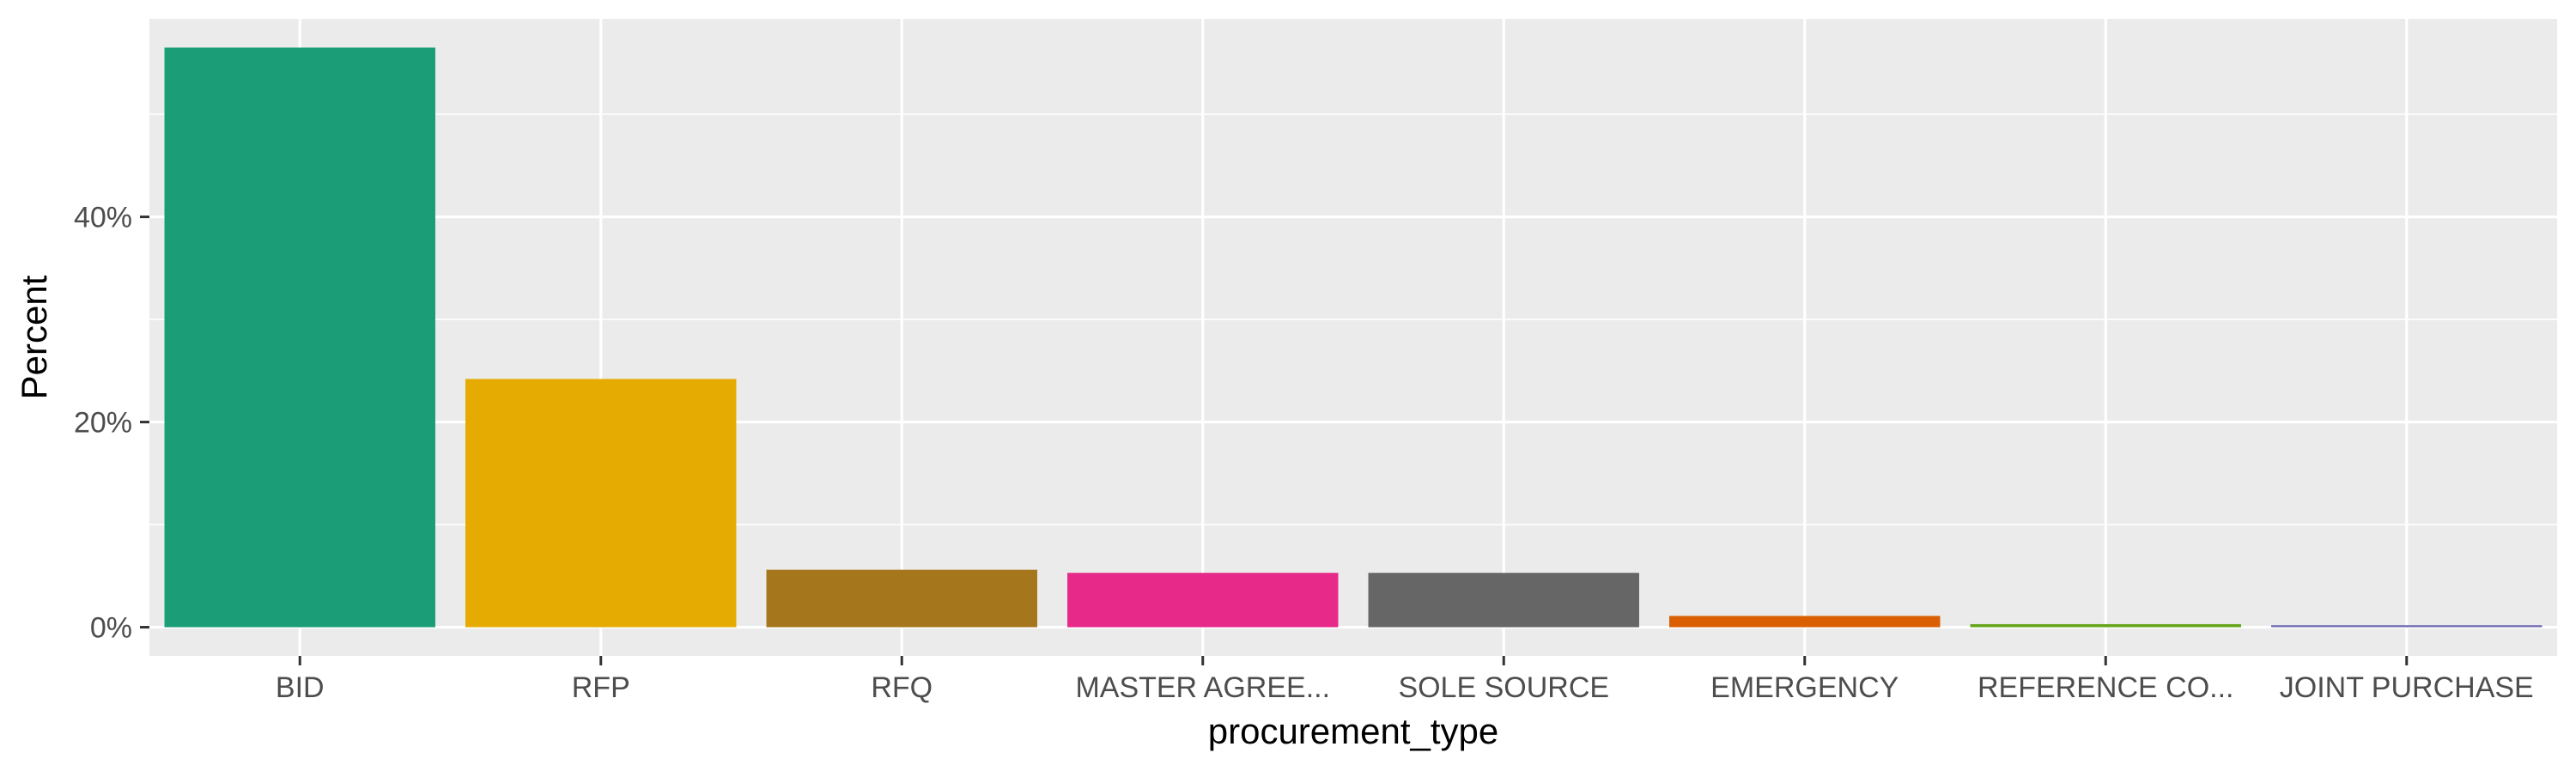 The height and width of the screenshot is (777, 2576). Describe the element at coordinates (34, 337) in the screenshot. I see `y-axis-title: Percent` at that location.